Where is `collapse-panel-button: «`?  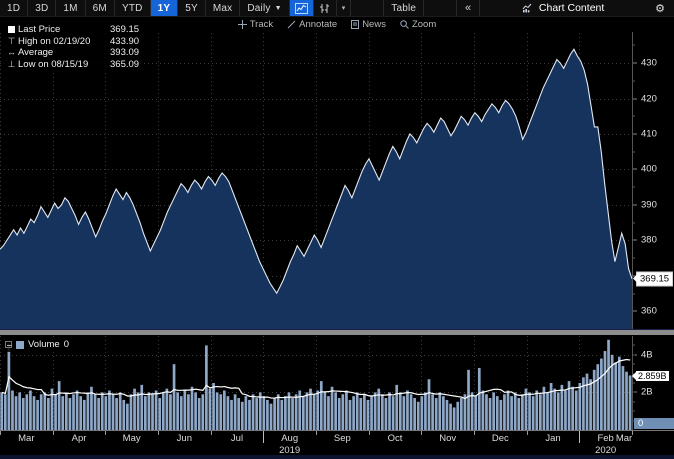 collapse-panel-button: « is located at coordinates (469, 8).